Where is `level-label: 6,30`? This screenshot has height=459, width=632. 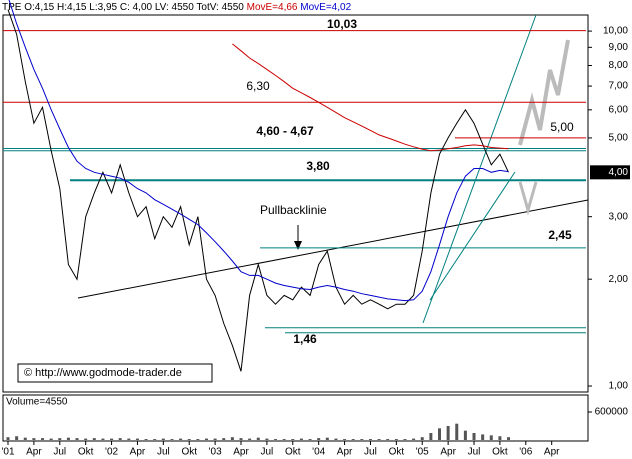
level-label: 6,30 is located at coordinates (258, 86).